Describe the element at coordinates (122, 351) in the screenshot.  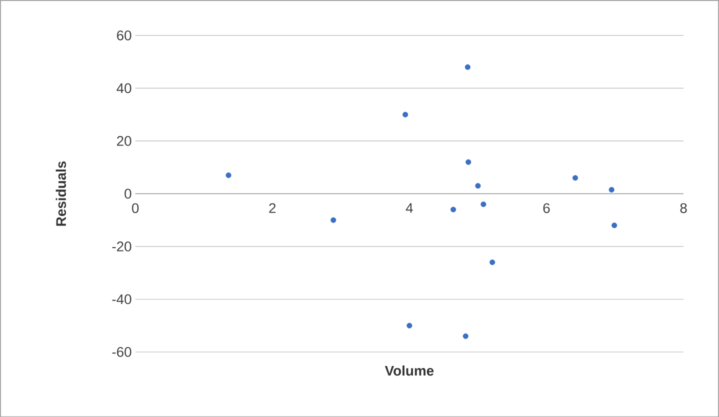
I see `y-tick-label: -60` at that location.